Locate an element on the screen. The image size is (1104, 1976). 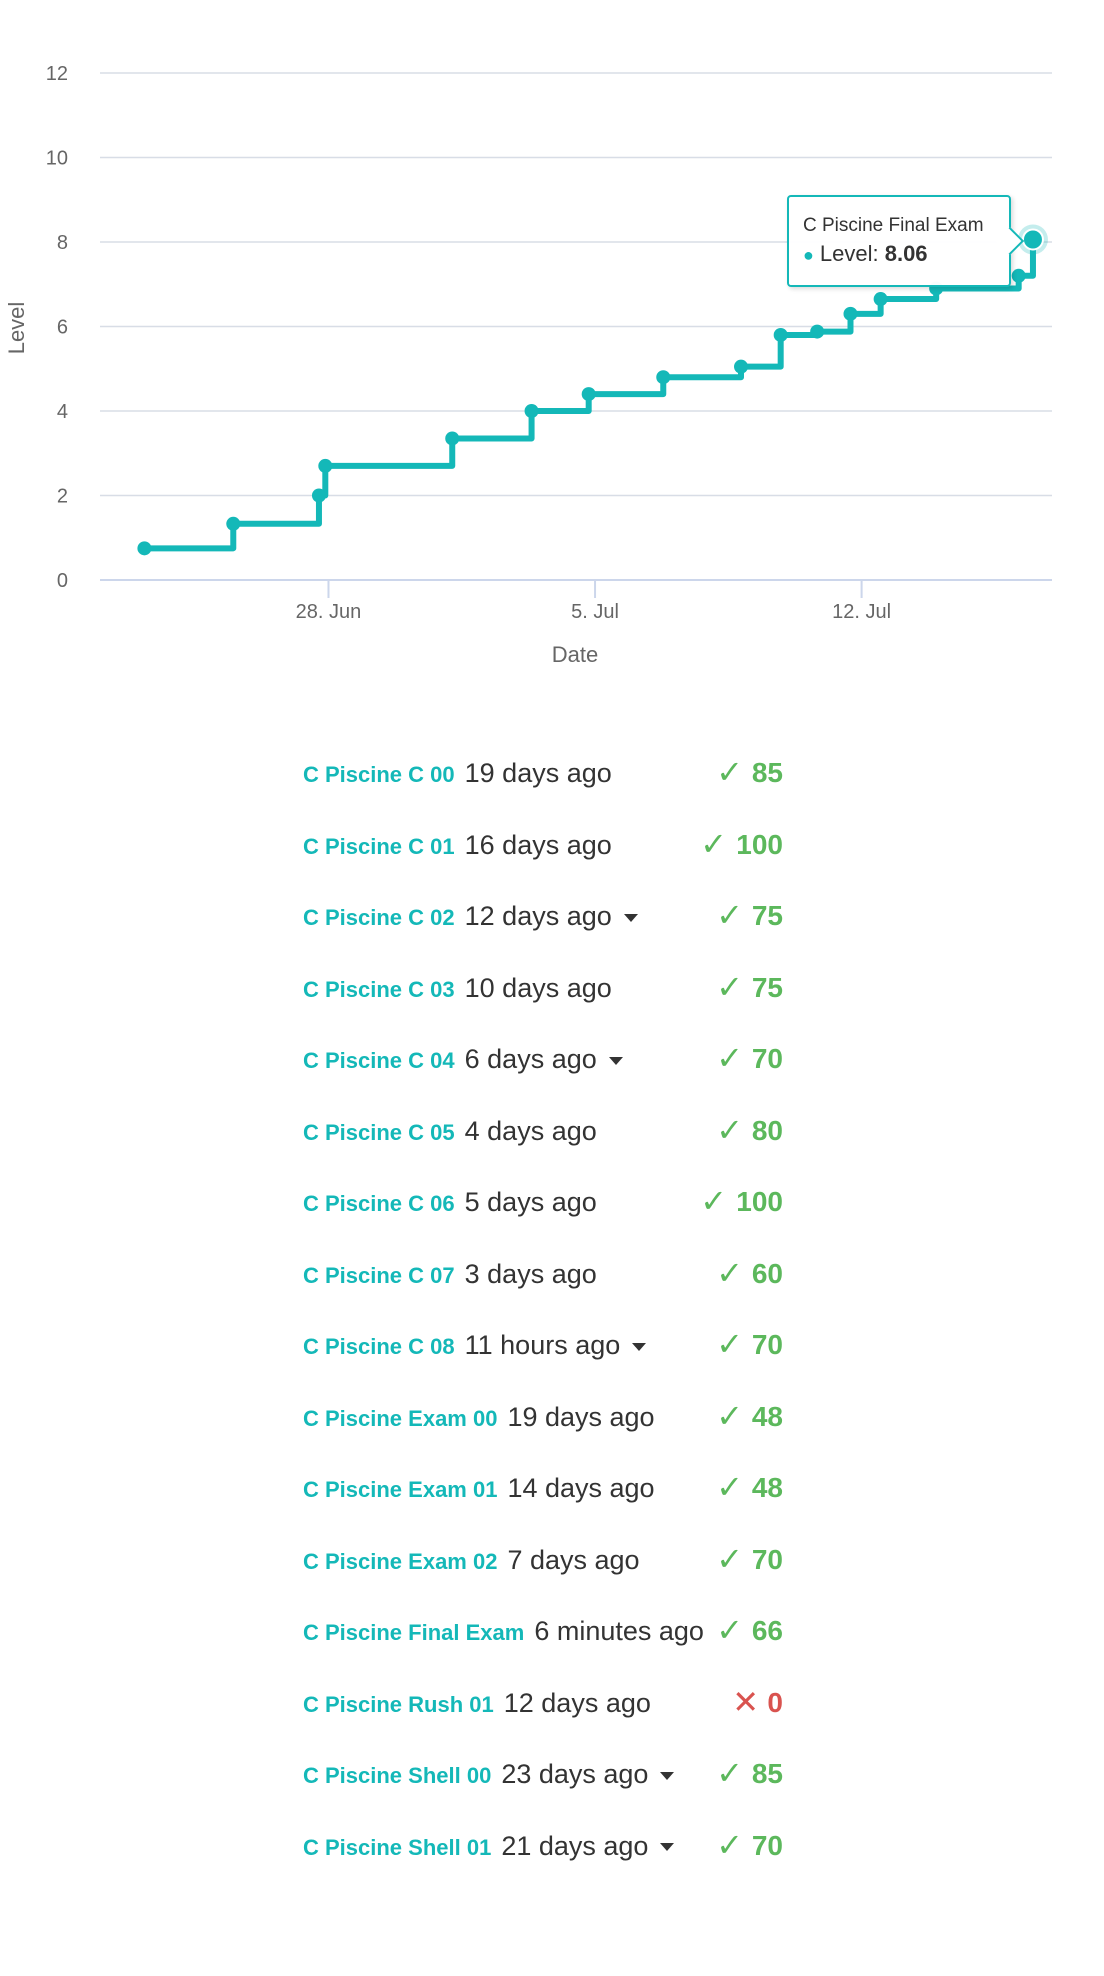
y-tick-label: 4 is located at coordinates (62, 412).